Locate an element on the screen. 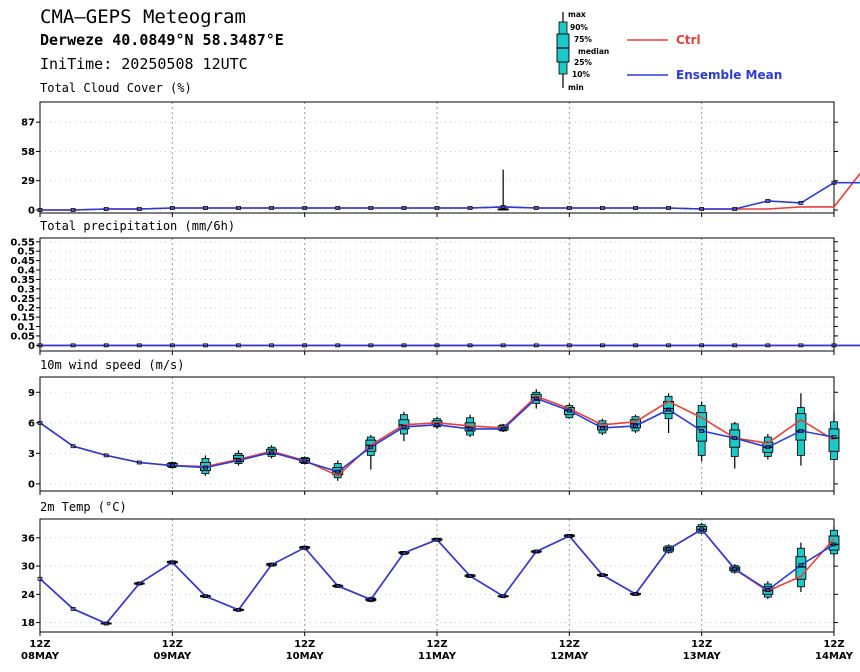  y-tick-label: 0.5 is located at coordinates (26, 252).